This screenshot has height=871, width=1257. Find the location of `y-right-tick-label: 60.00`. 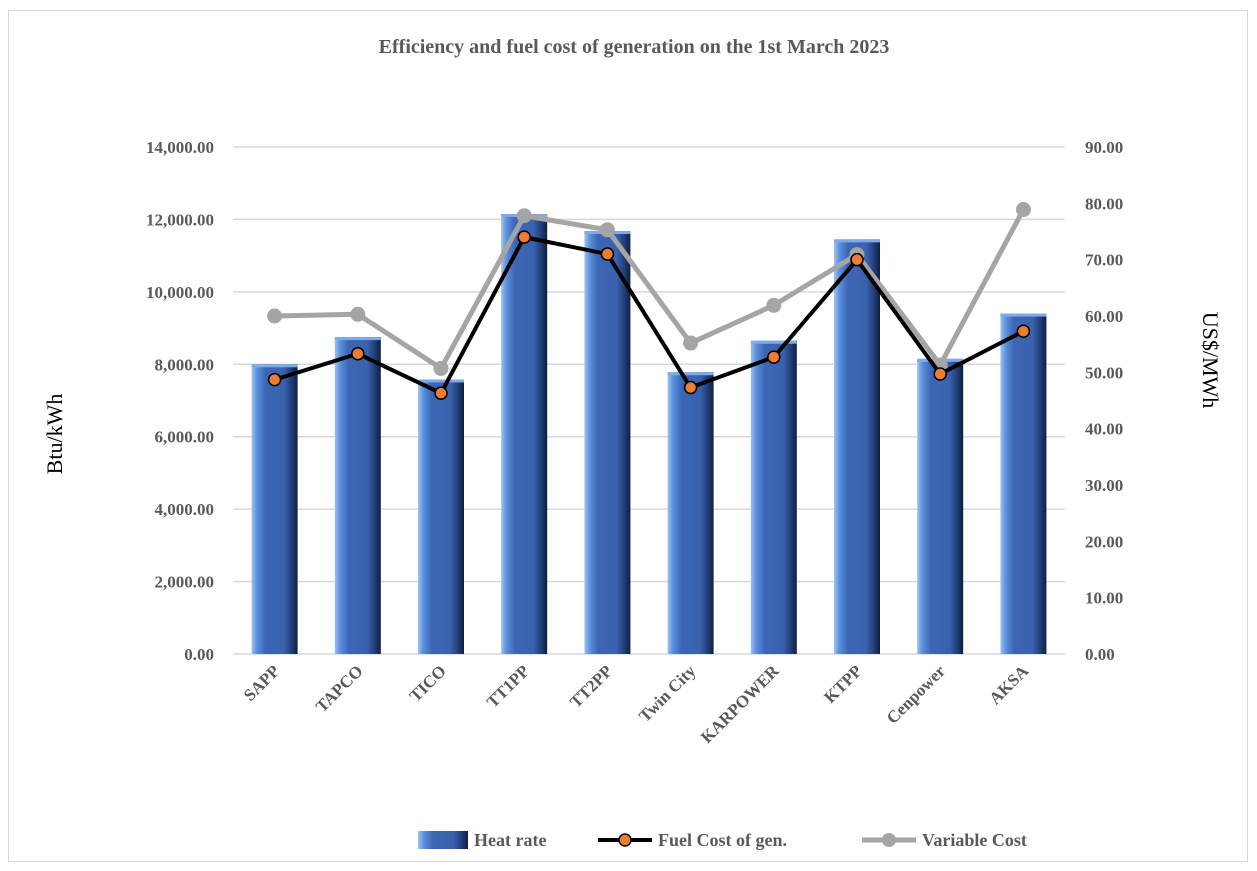

y-right-tick-label: 60.00 is located at coordinates (1104, 316).